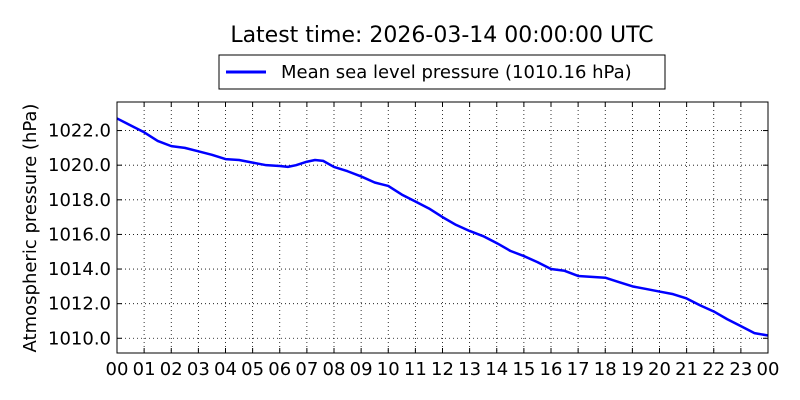 Image resolution: width=800 pixels, height=400 pixels. Describe the element at coordinates (334, 369) in the screenshot. I see `x-tick-label: 08` at that location.